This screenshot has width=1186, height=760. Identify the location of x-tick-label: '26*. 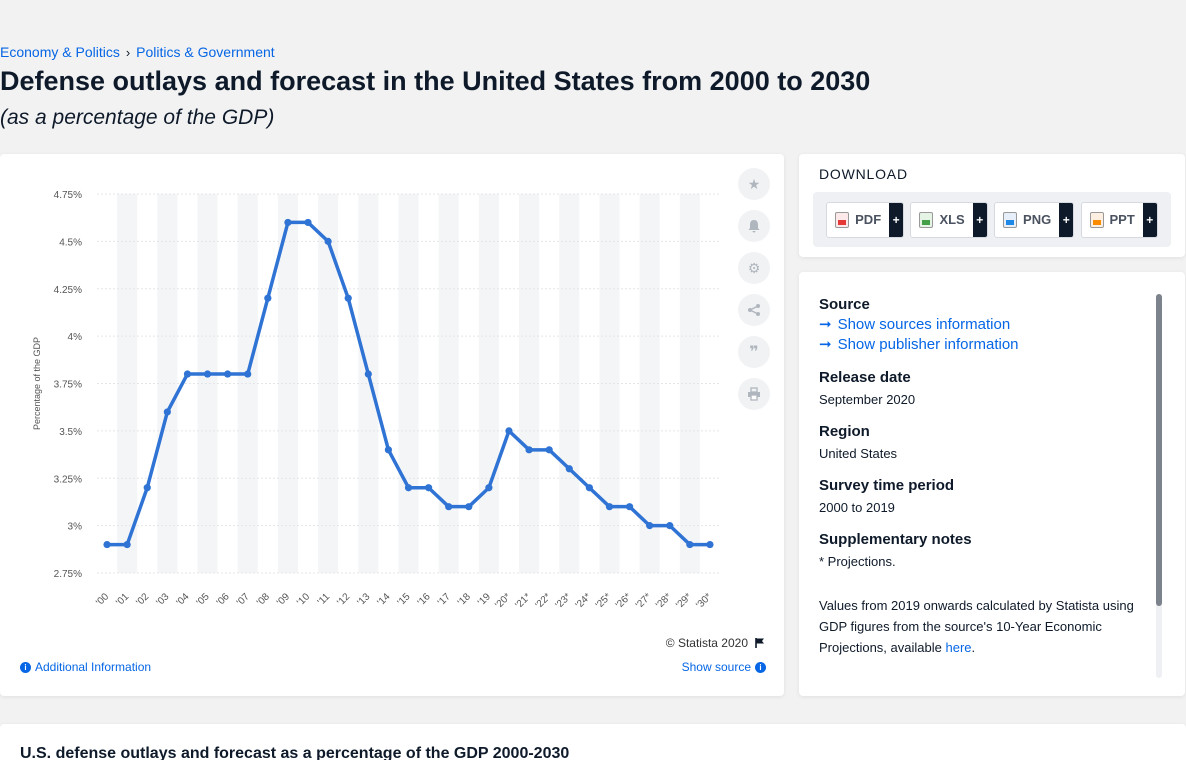
(624, 601).